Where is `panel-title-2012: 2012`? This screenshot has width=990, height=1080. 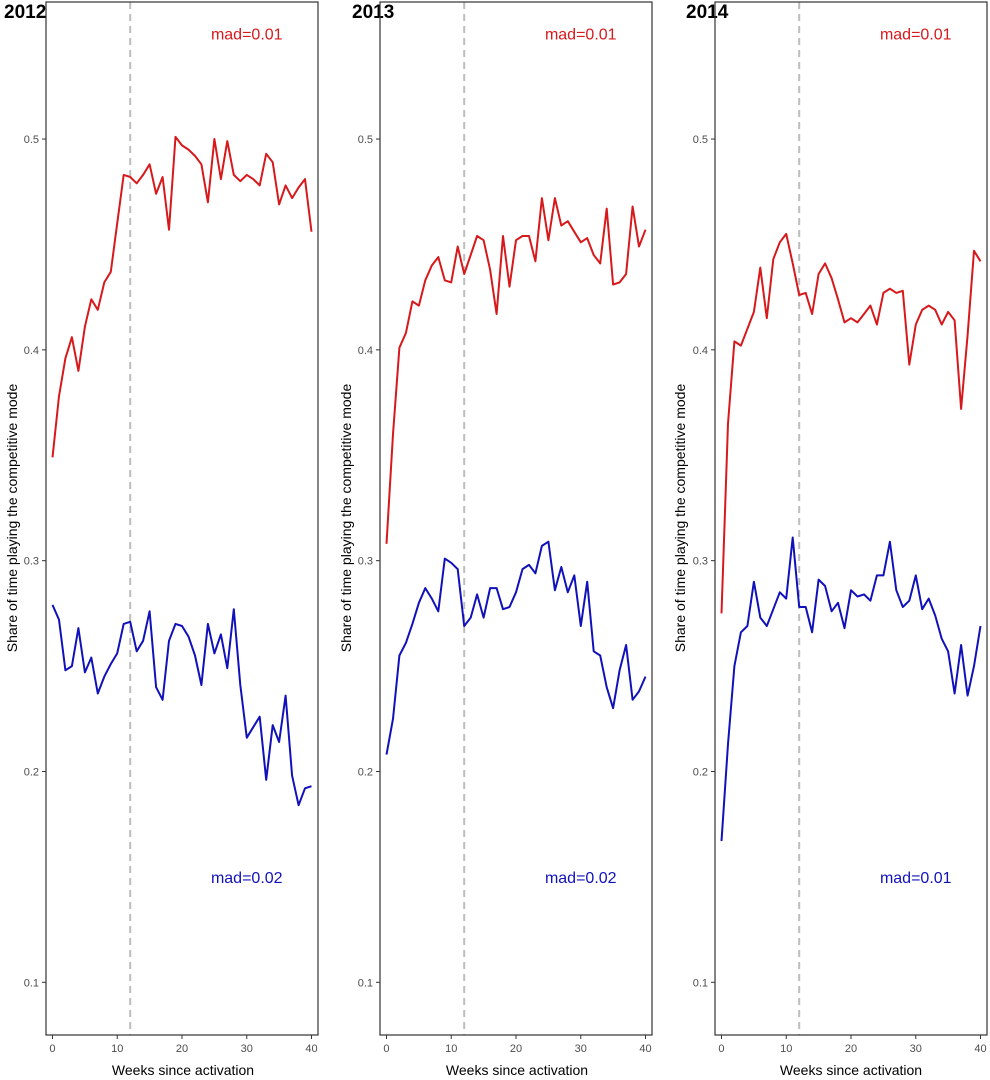 panel-title-2012: 2012 is located at coordinates (25, 12).